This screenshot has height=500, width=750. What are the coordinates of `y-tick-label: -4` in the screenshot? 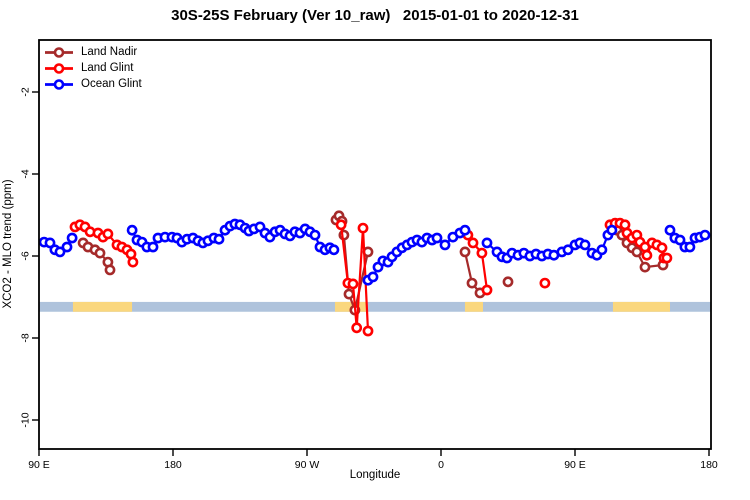 It's located at (26, 173).